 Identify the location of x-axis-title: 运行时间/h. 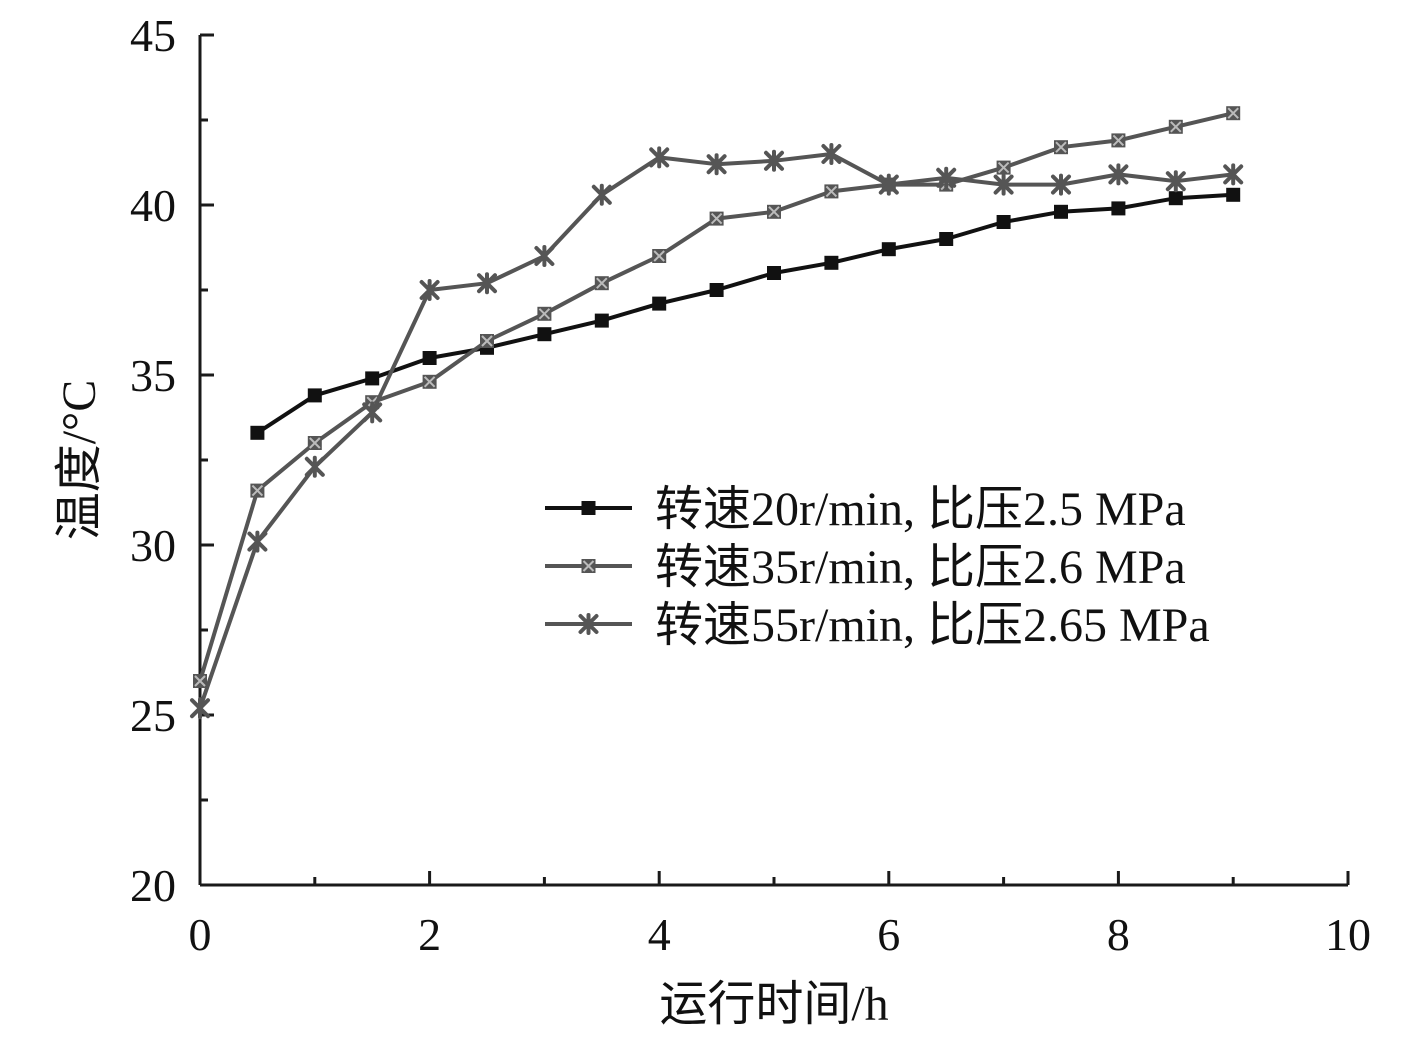
(773, 1004).